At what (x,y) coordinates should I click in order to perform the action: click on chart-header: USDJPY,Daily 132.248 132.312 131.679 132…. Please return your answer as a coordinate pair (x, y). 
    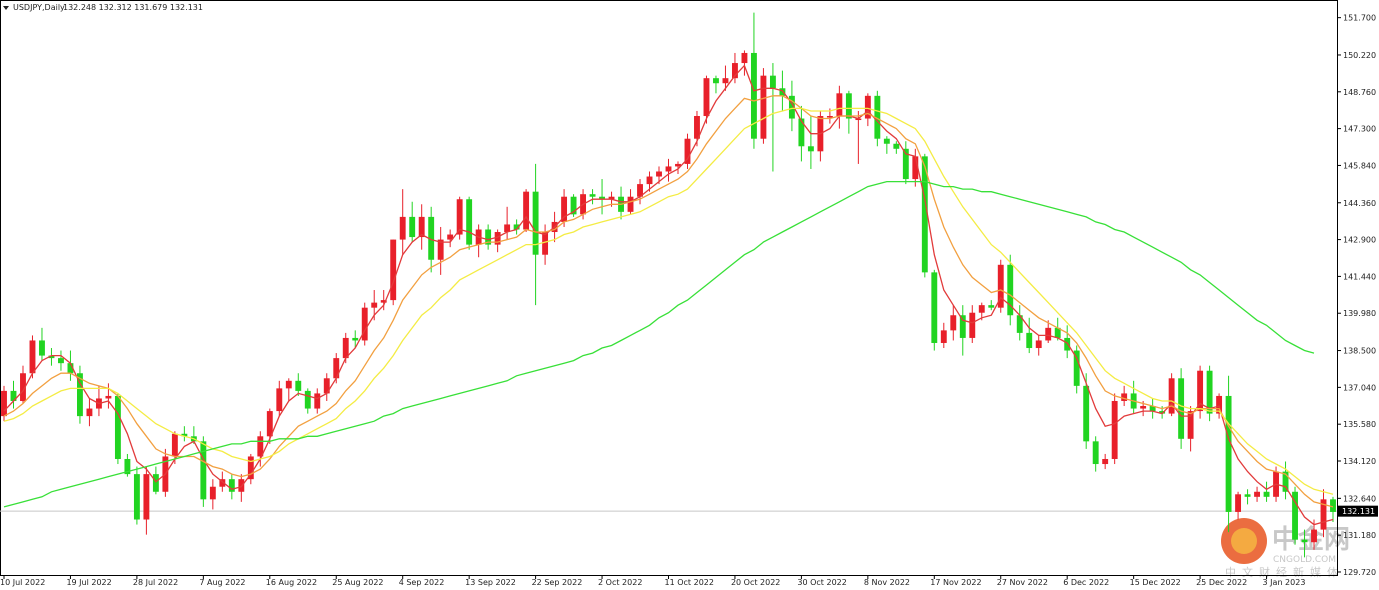
    Looking at the image, I should click on (103, 7).